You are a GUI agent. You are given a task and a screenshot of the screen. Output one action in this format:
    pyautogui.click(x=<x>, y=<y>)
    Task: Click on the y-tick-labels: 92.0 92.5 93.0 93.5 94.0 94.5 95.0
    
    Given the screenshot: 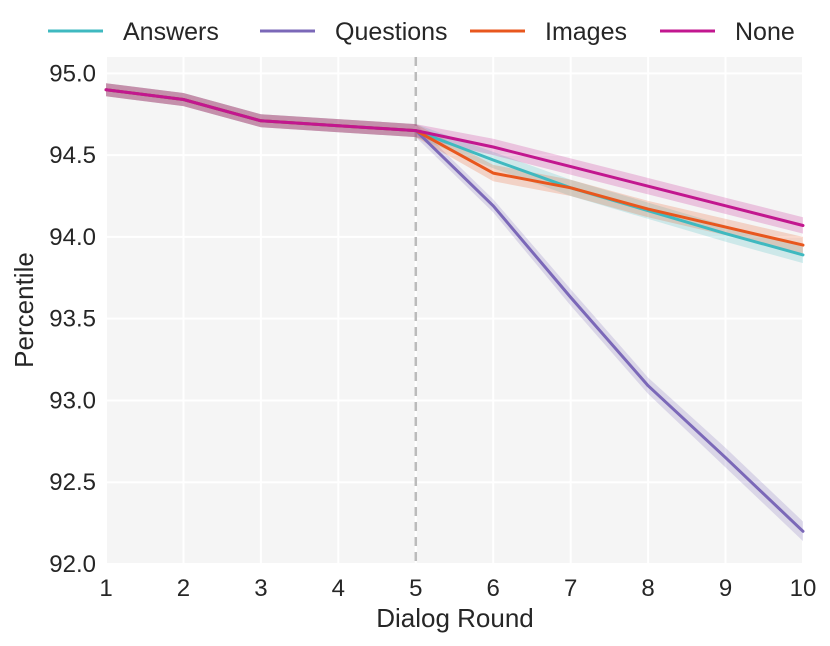 What is the action you would take?
    pyautogui.click(x=72, y=319)
    